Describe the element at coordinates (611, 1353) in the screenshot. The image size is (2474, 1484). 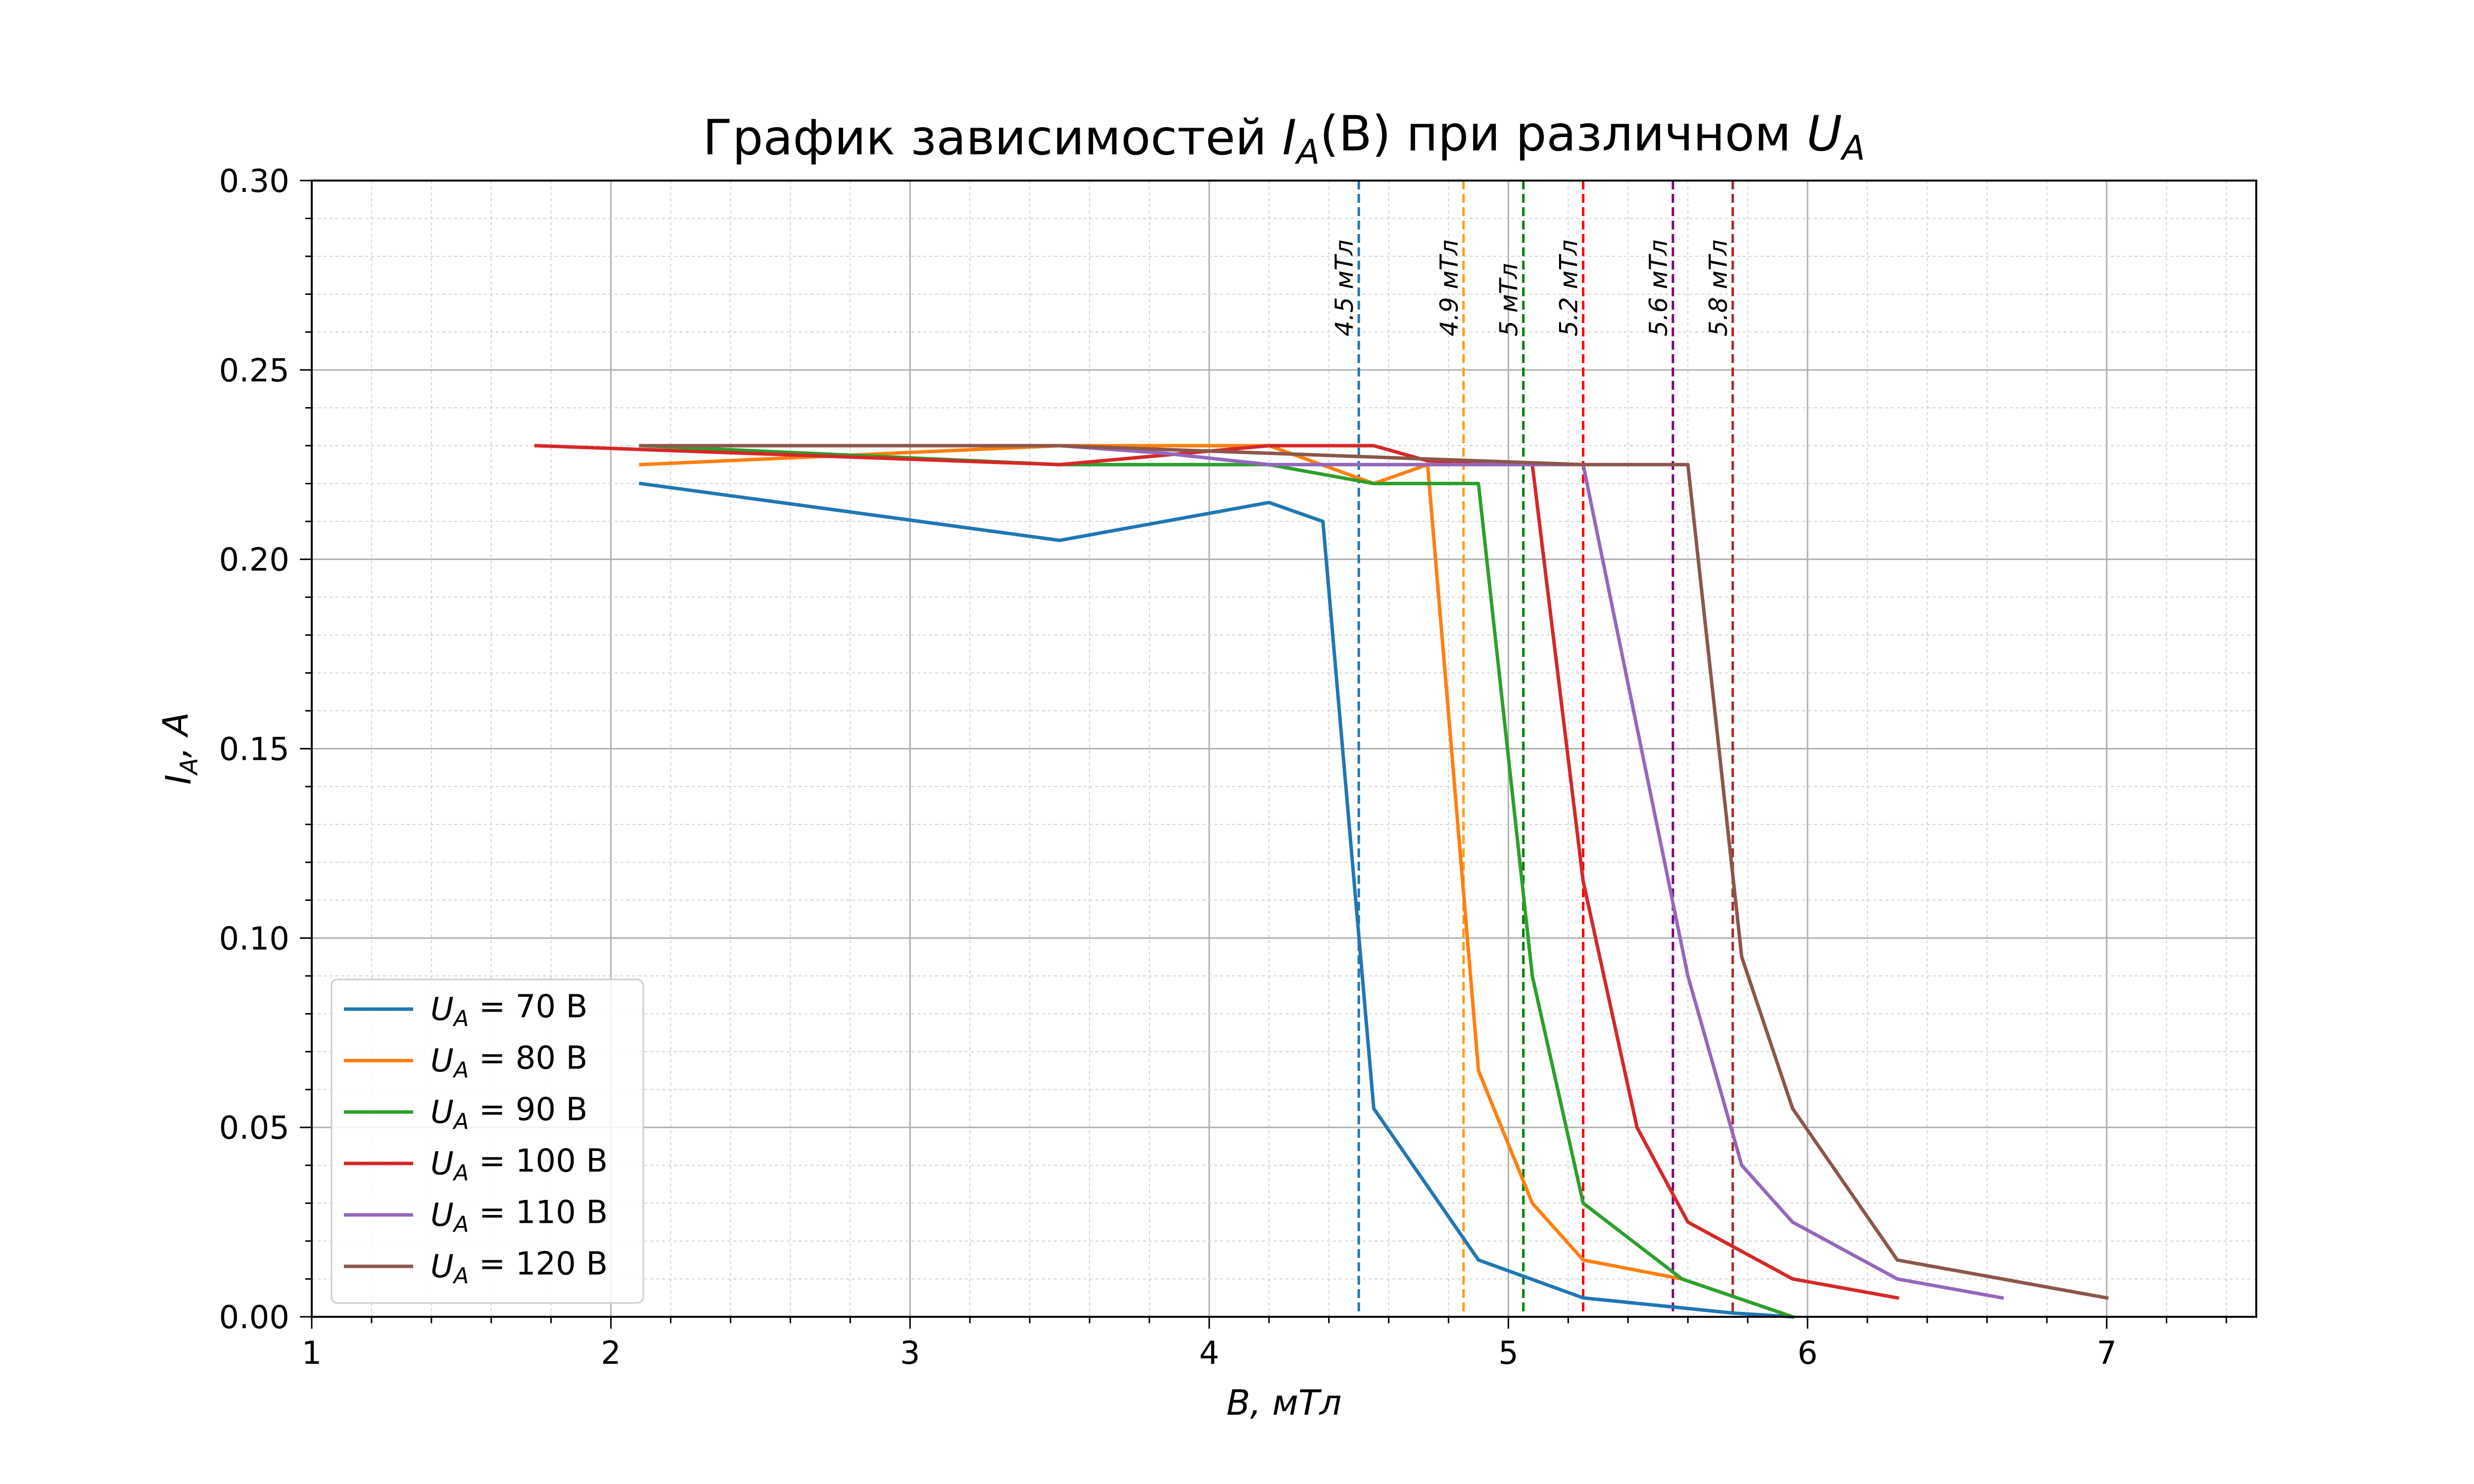
I see `x-tick-label: 2` at that location.